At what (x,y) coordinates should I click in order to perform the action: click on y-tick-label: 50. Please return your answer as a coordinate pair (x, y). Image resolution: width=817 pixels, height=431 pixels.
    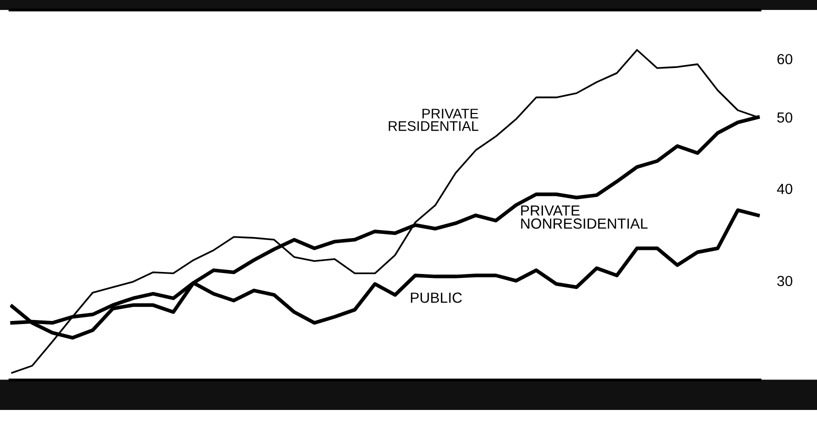
    Looking at the image, I should click on (784, 117).